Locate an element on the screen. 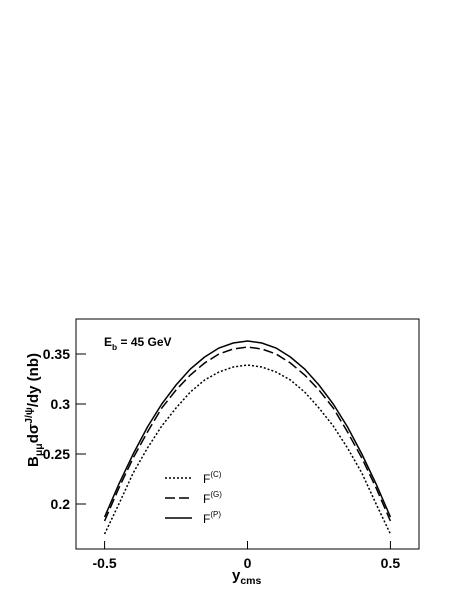 The width and height of the screenshot is (463, 604). y-axis-label-part: dσ is located at coordinates (33, 433).